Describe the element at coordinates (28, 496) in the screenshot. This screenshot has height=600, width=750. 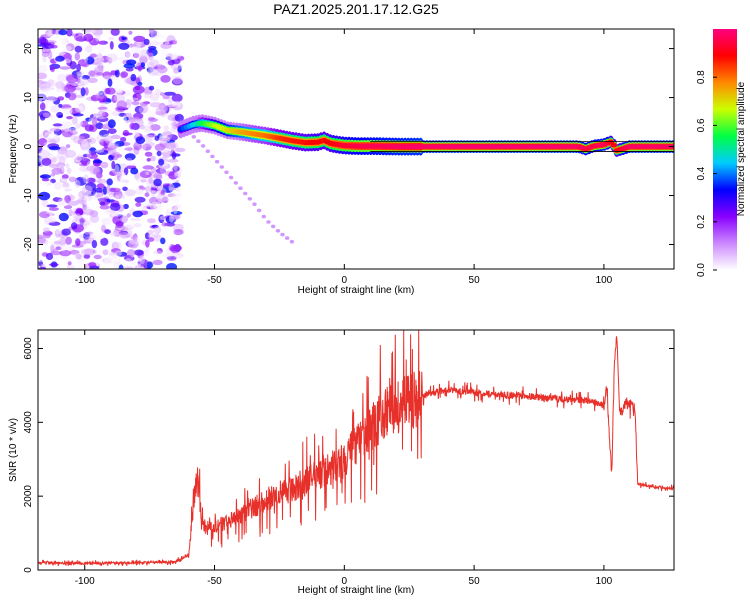
I see `y-tick-label: 2000` at that location.